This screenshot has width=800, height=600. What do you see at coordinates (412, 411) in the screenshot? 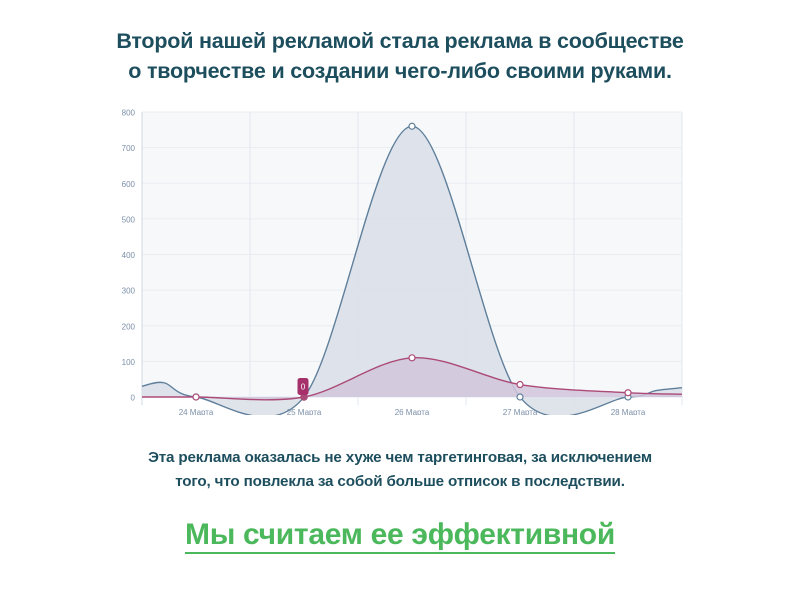
I see `x-axis-tick-label: 26 Марта` at bounding box center [412, 411].